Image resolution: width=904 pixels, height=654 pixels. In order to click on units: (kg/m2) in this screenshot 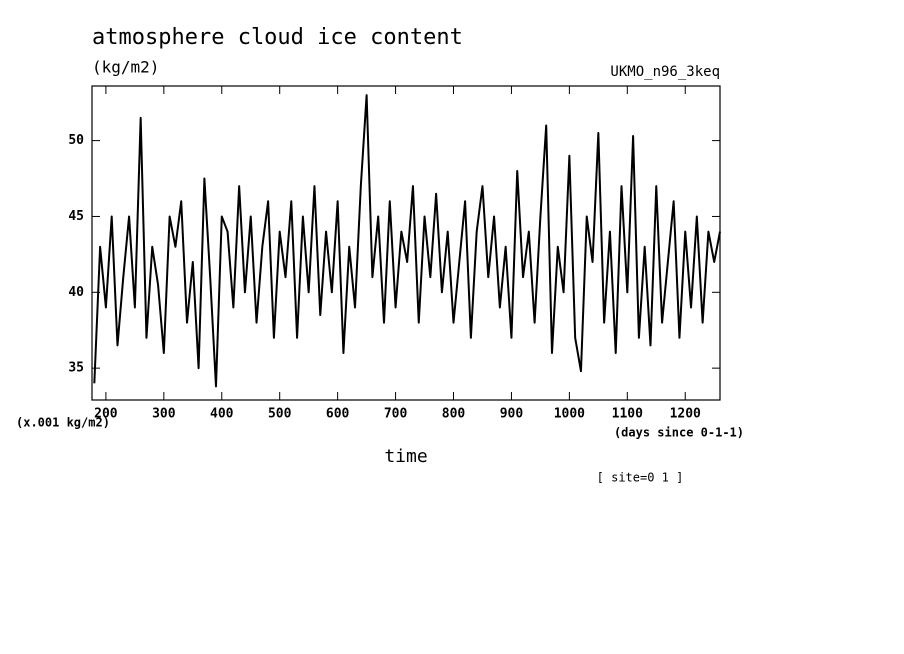, I will do `click(125, 67)`.